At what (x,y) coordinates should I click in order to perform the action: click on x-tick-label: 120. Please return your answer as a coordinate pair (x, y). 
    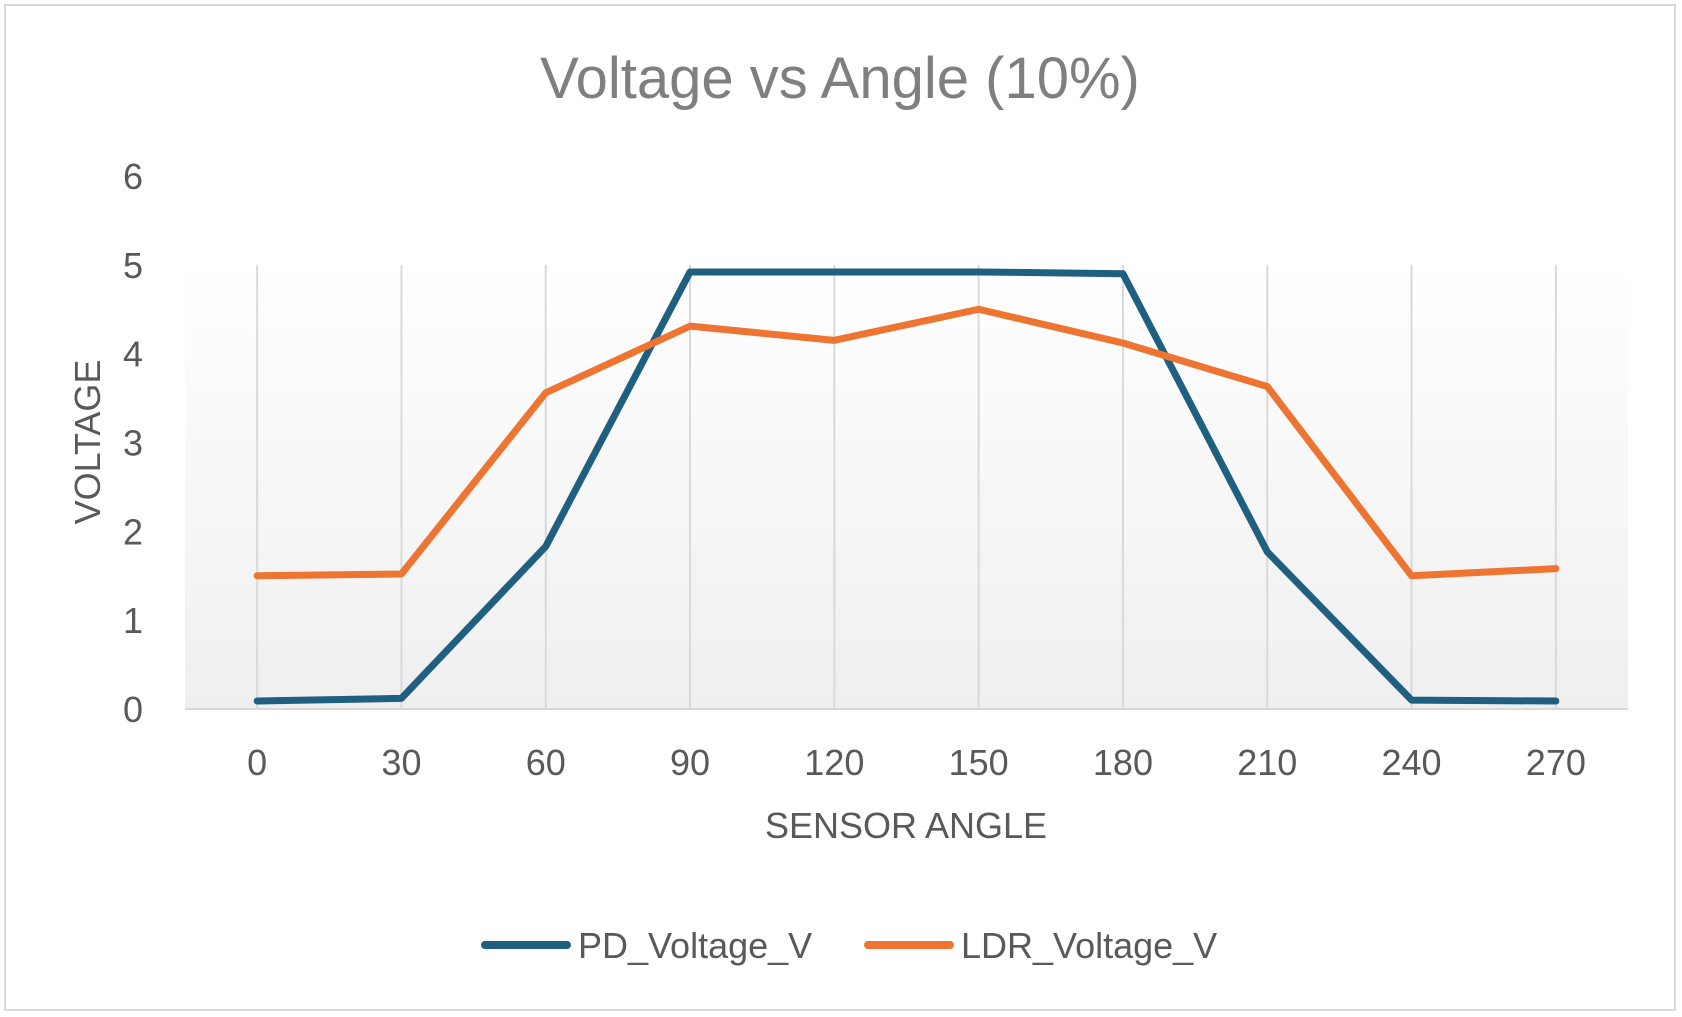
    Looking at the image, I should click on (834, 762).